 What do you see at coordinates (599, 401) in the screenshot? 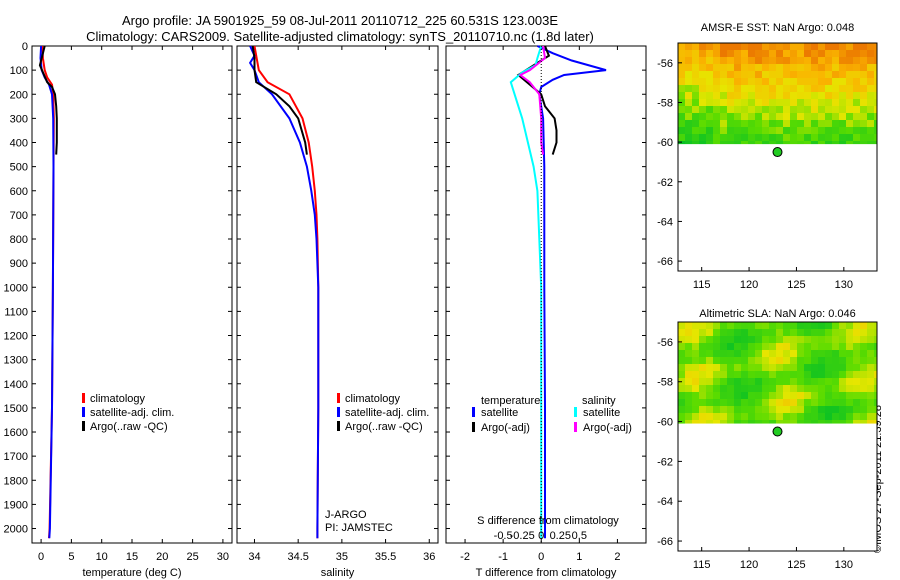
I see `legend-title: salinity` at bounding box center [599, 401].